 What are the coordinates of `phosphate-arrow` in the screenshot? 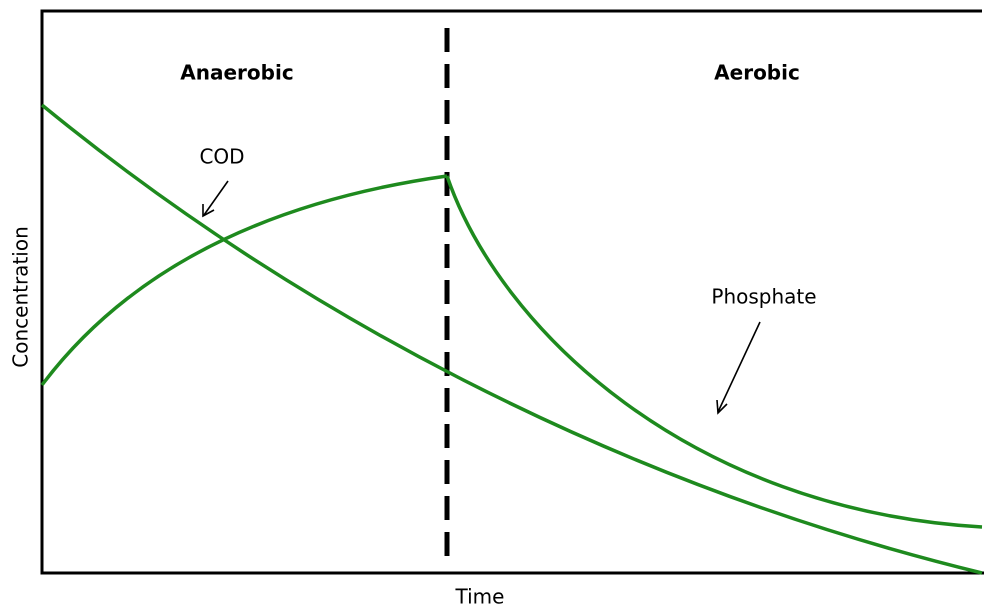 It's located at (739, 367).